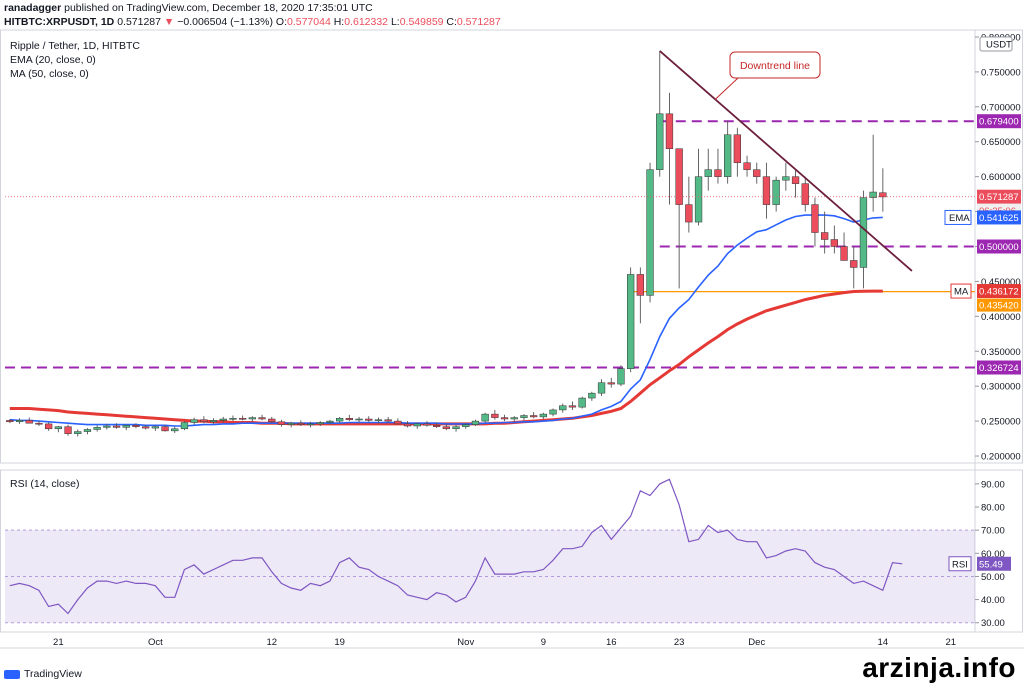 The height and width of the screenshot is (686, 1024). I want to click on price-tick-label: 0.750000, so click(1001, 72).